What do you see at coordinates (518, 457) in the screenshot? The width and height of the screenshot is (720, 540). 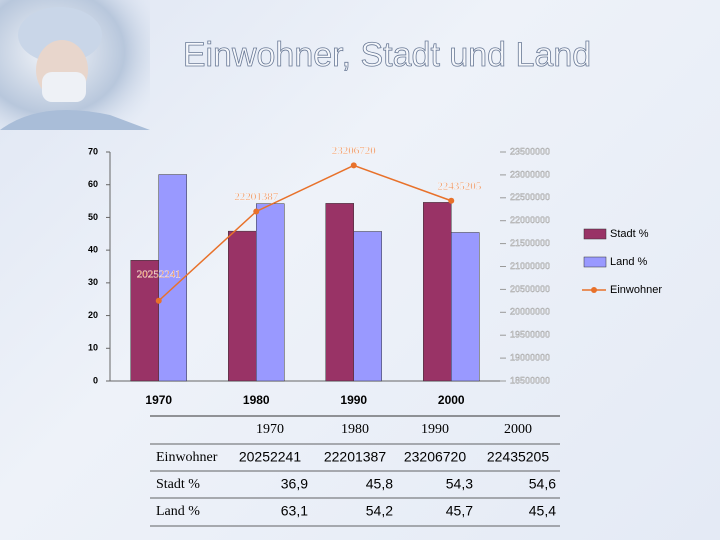 I see `table-cell: 22435205` at bounding box center [518, 457].